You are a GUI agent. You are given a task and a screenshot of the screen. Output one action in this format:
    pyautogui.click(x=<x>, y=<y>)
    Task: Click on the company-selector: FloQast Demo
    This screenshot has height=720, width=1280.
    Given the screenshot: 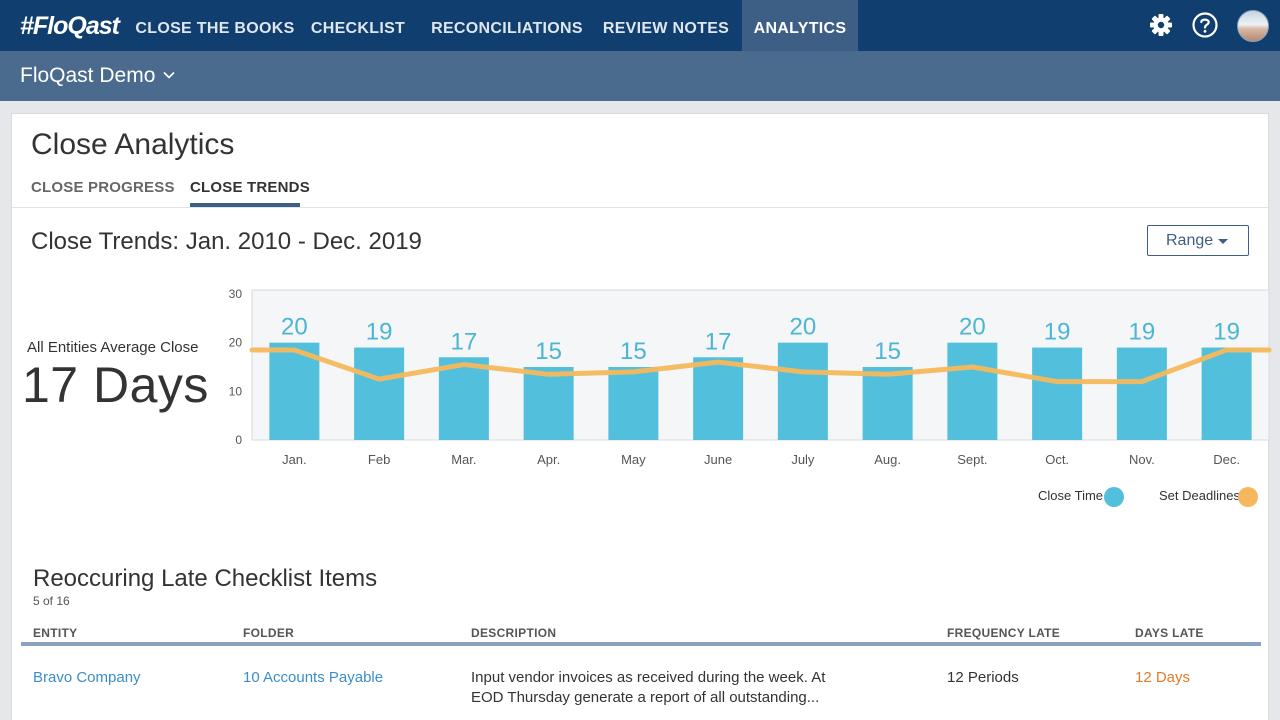 What is the action you would take?
    pyautogui.click(x=88, y=75)
    